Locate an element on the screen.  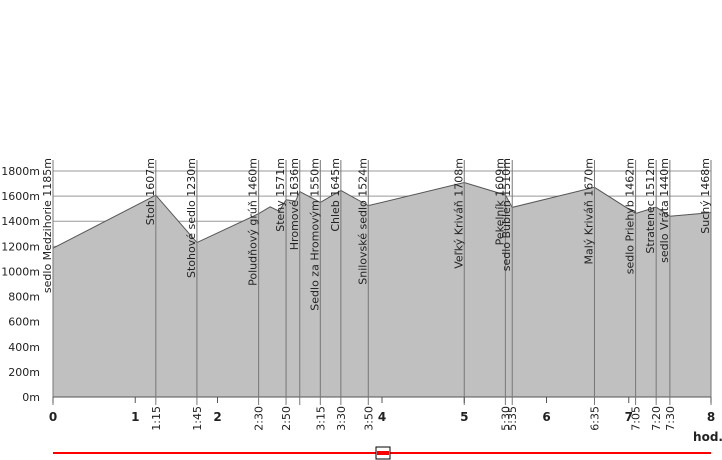
profile-line is located at coordinates (382, 215).